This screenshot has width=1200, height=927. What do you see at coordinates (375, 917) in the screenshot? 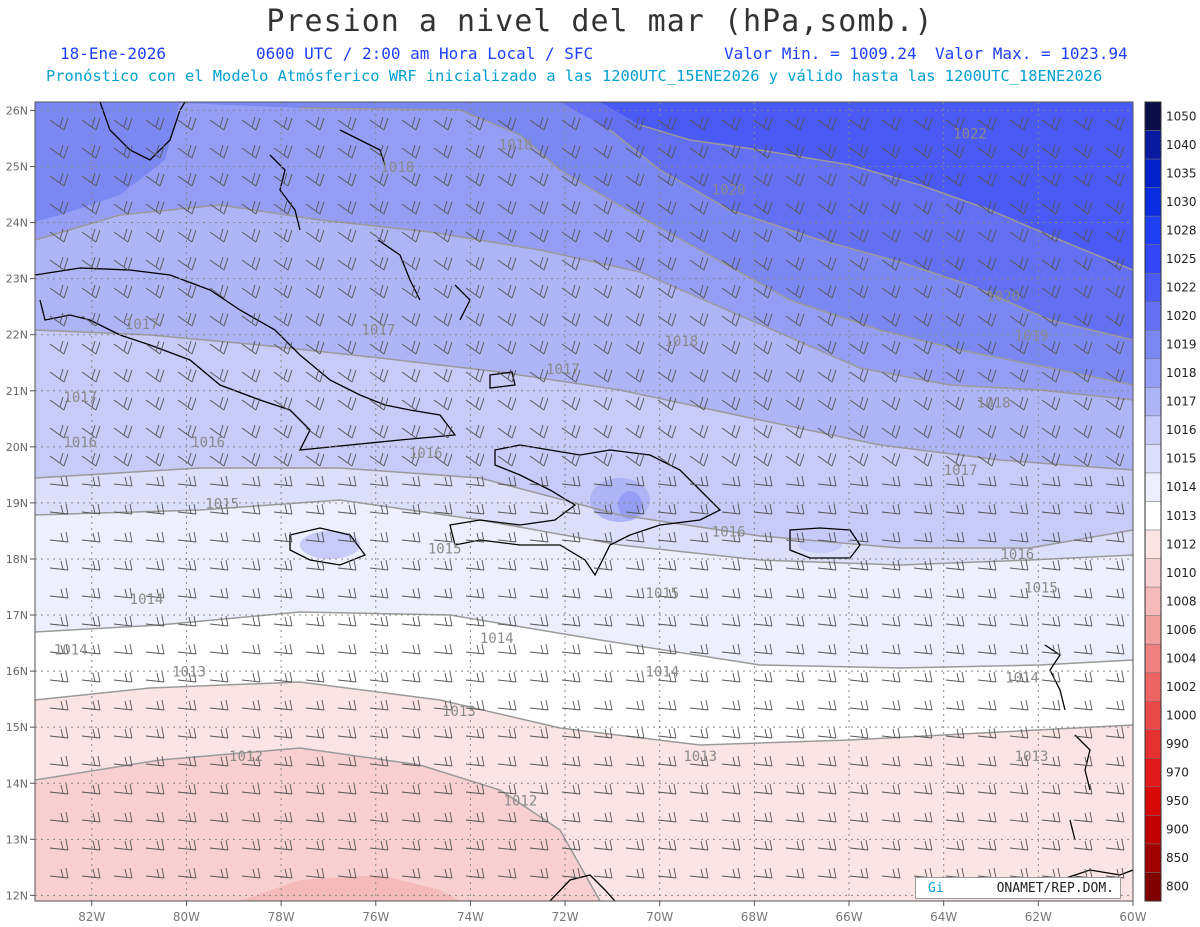
I see `lon-label: 76W` at bounding box center [375, 917].